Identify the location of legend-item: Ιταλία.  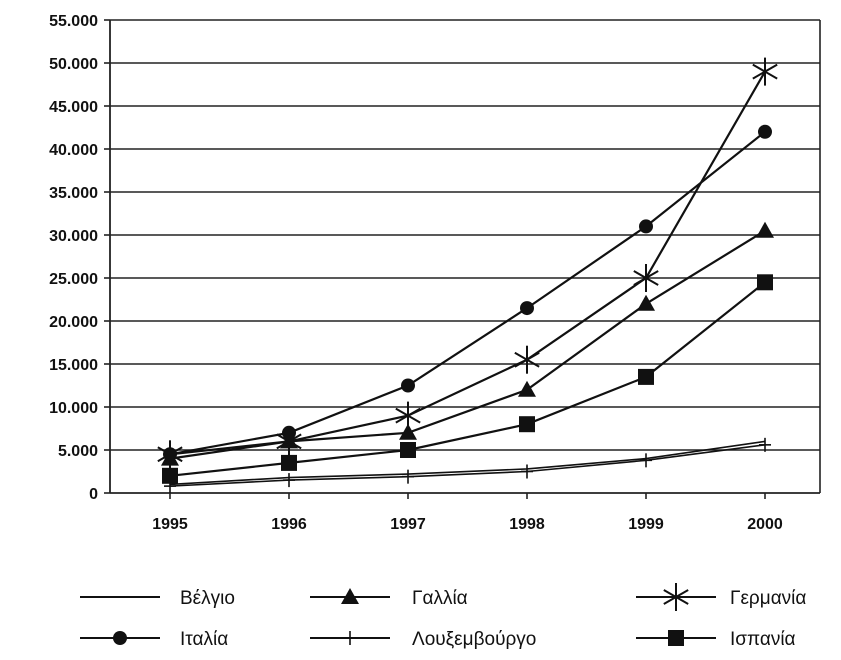
(154, 639).